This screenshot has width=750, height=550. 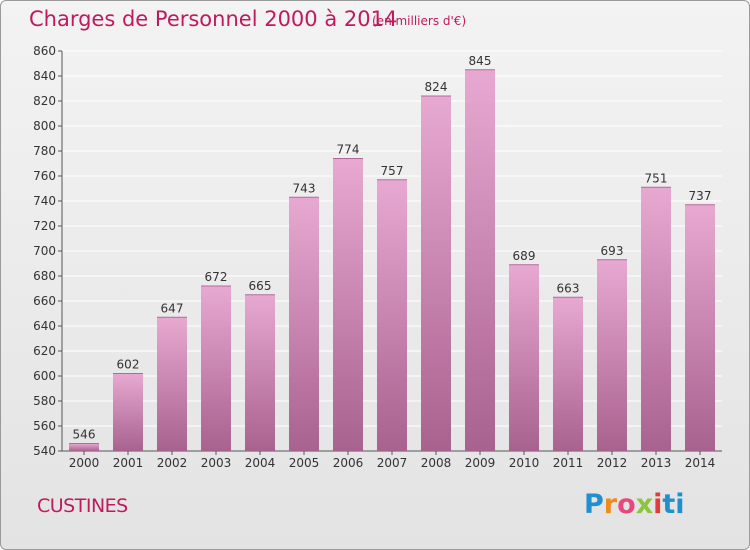 What do you see at coordinates (700, 463) in the screenshot?
I see `x-tick-label: 2014` at bounding box center [700, 463].